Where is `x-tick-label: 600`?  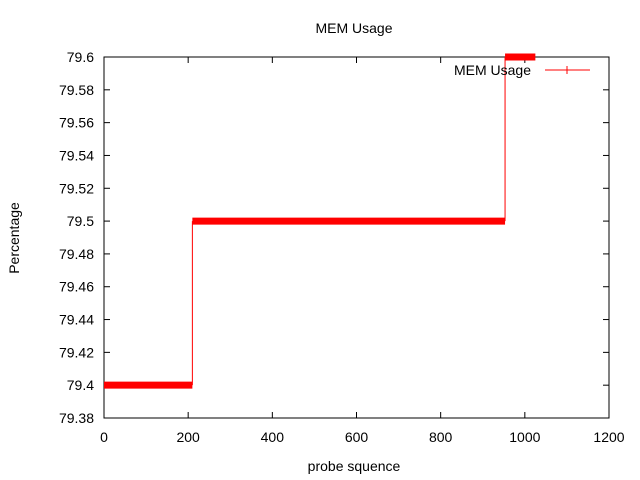
x-tick-label: 600 is located at coordinates (357, 437).